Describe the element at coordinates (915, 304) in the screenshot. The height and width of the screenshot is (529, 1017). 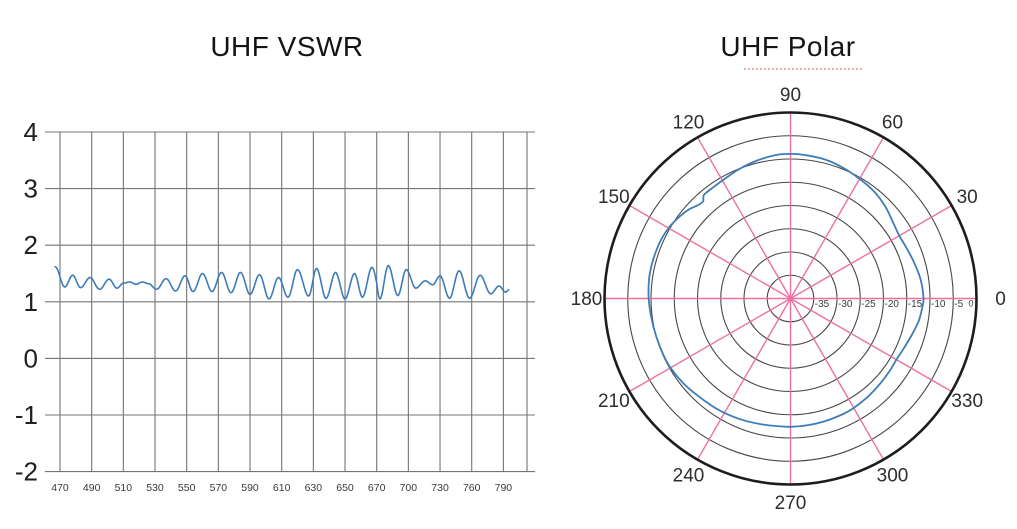
I see `polar-radial-tick-label: -15` at that location.